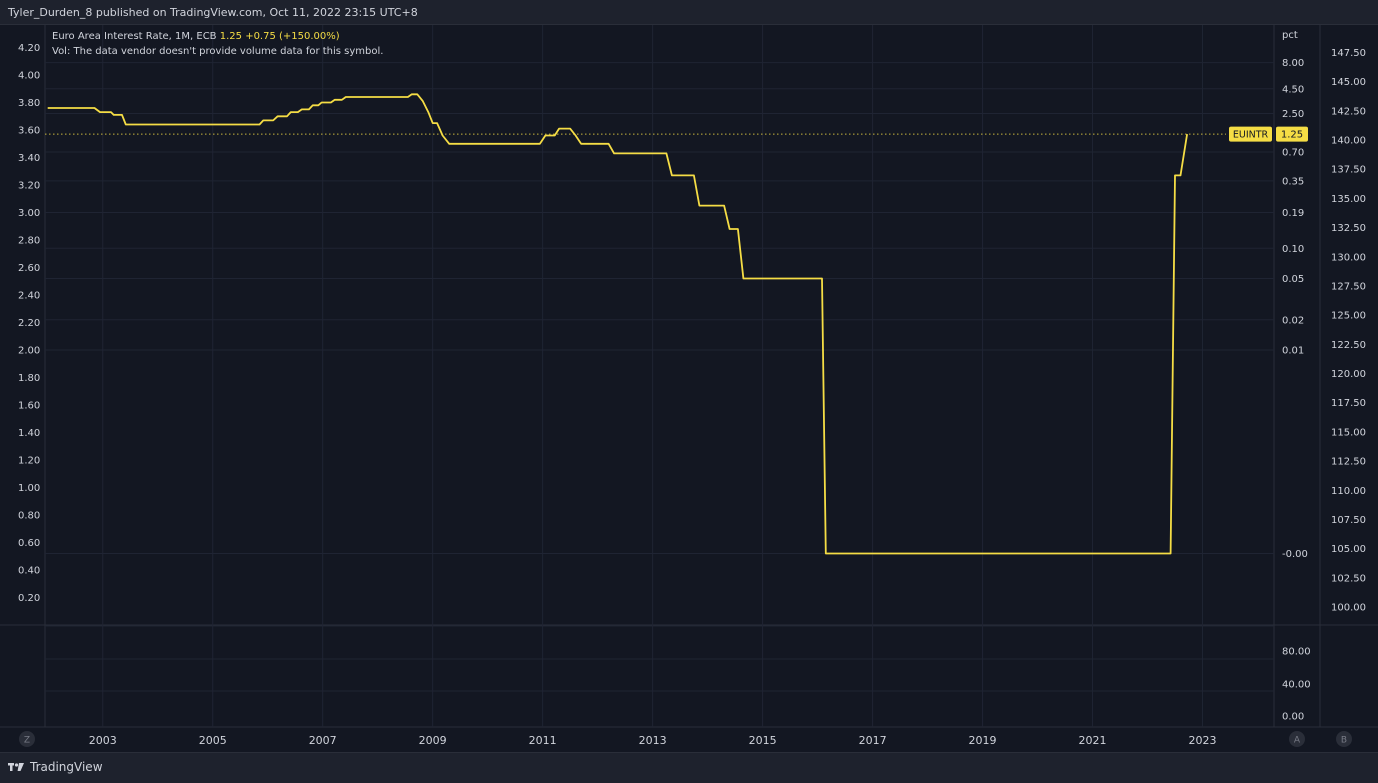 This screenshot has width=1378, height=783. I want to click on volume-tick-label: 80.00, so click(1296, 652).